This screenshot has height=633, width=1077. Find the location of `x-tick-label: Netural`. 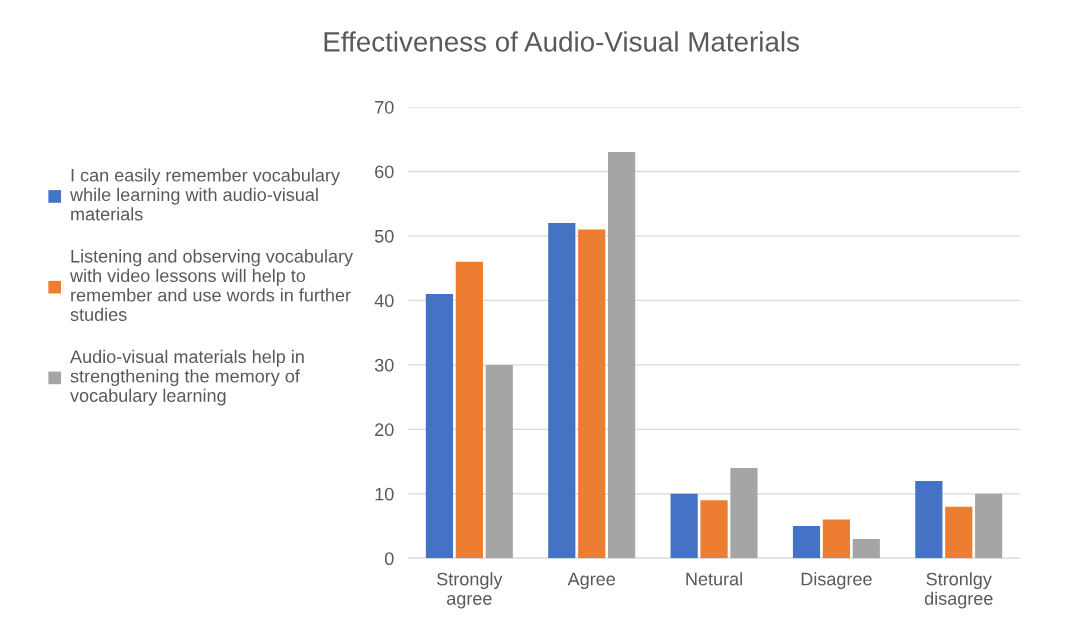

x-tick-label: Netural is located at coordinates (714, 579).